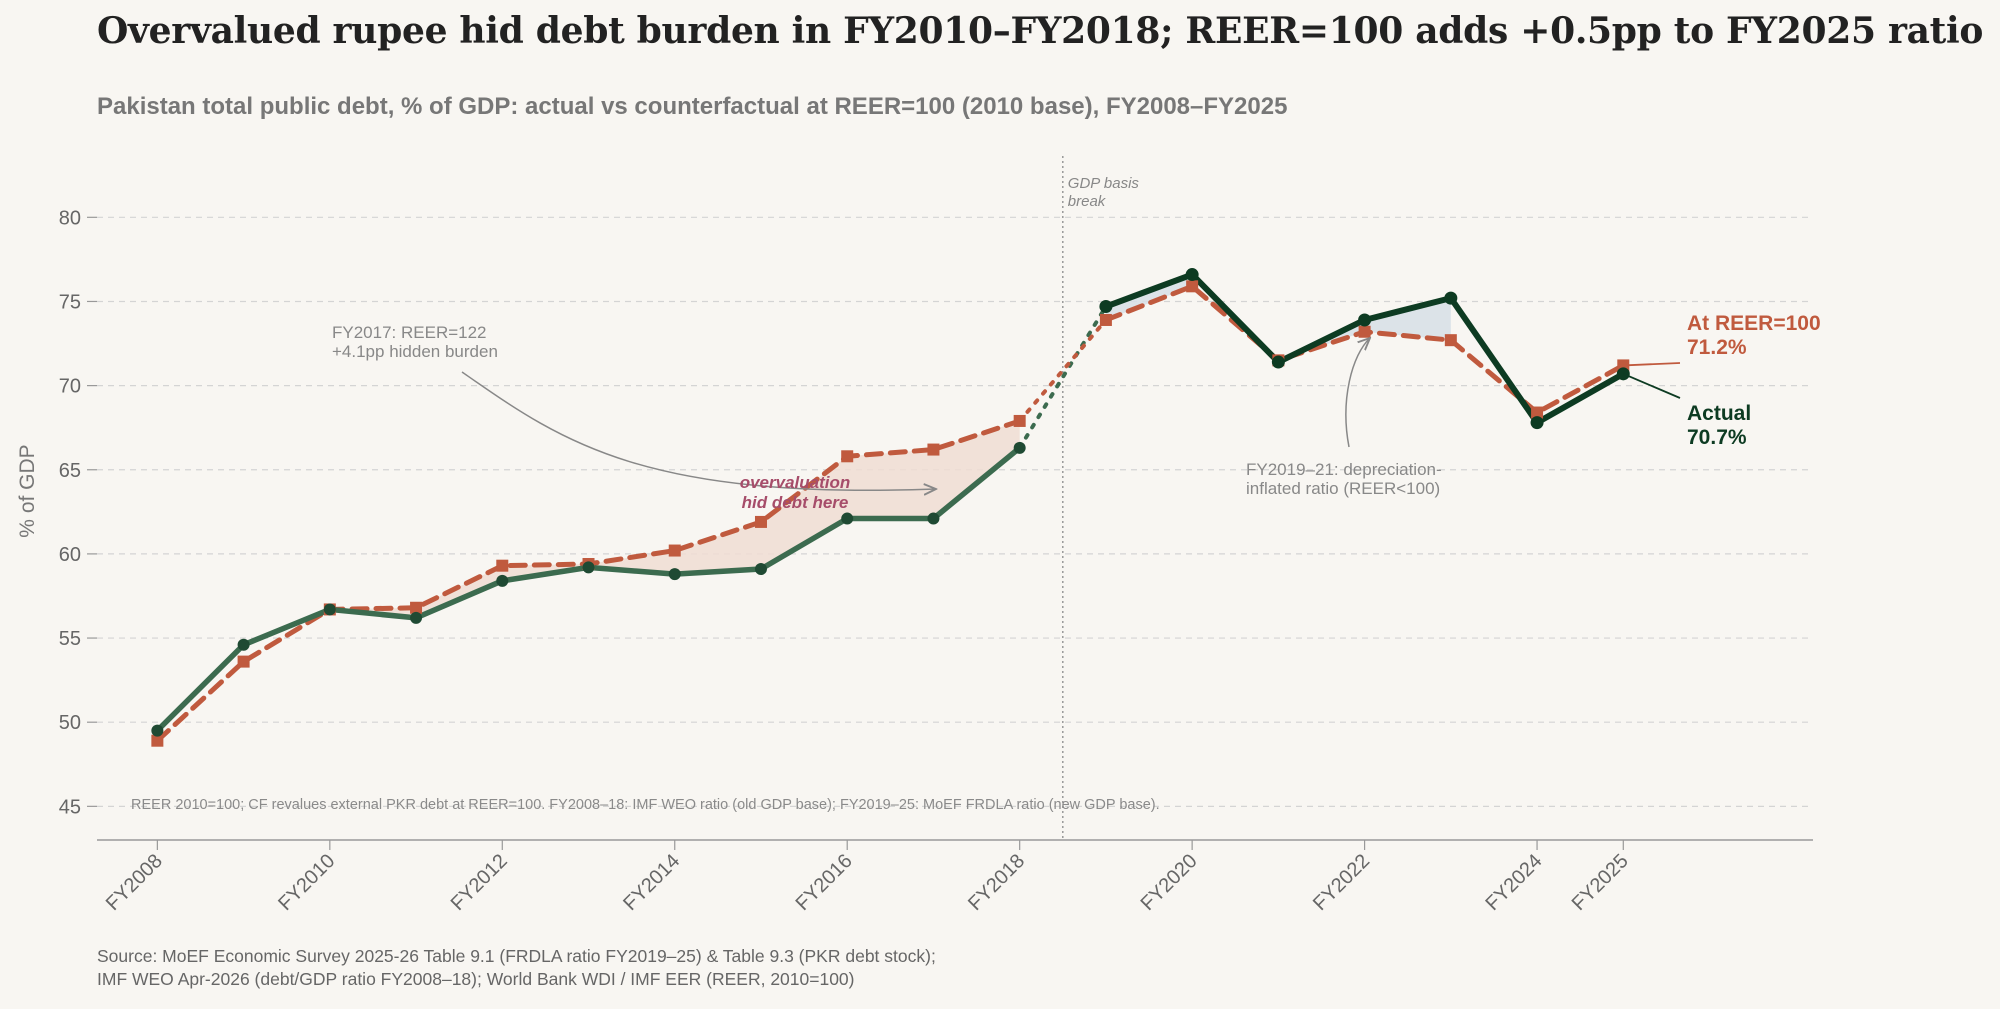  I want to click on x-tick-label: FY2008, so click(134, 882).